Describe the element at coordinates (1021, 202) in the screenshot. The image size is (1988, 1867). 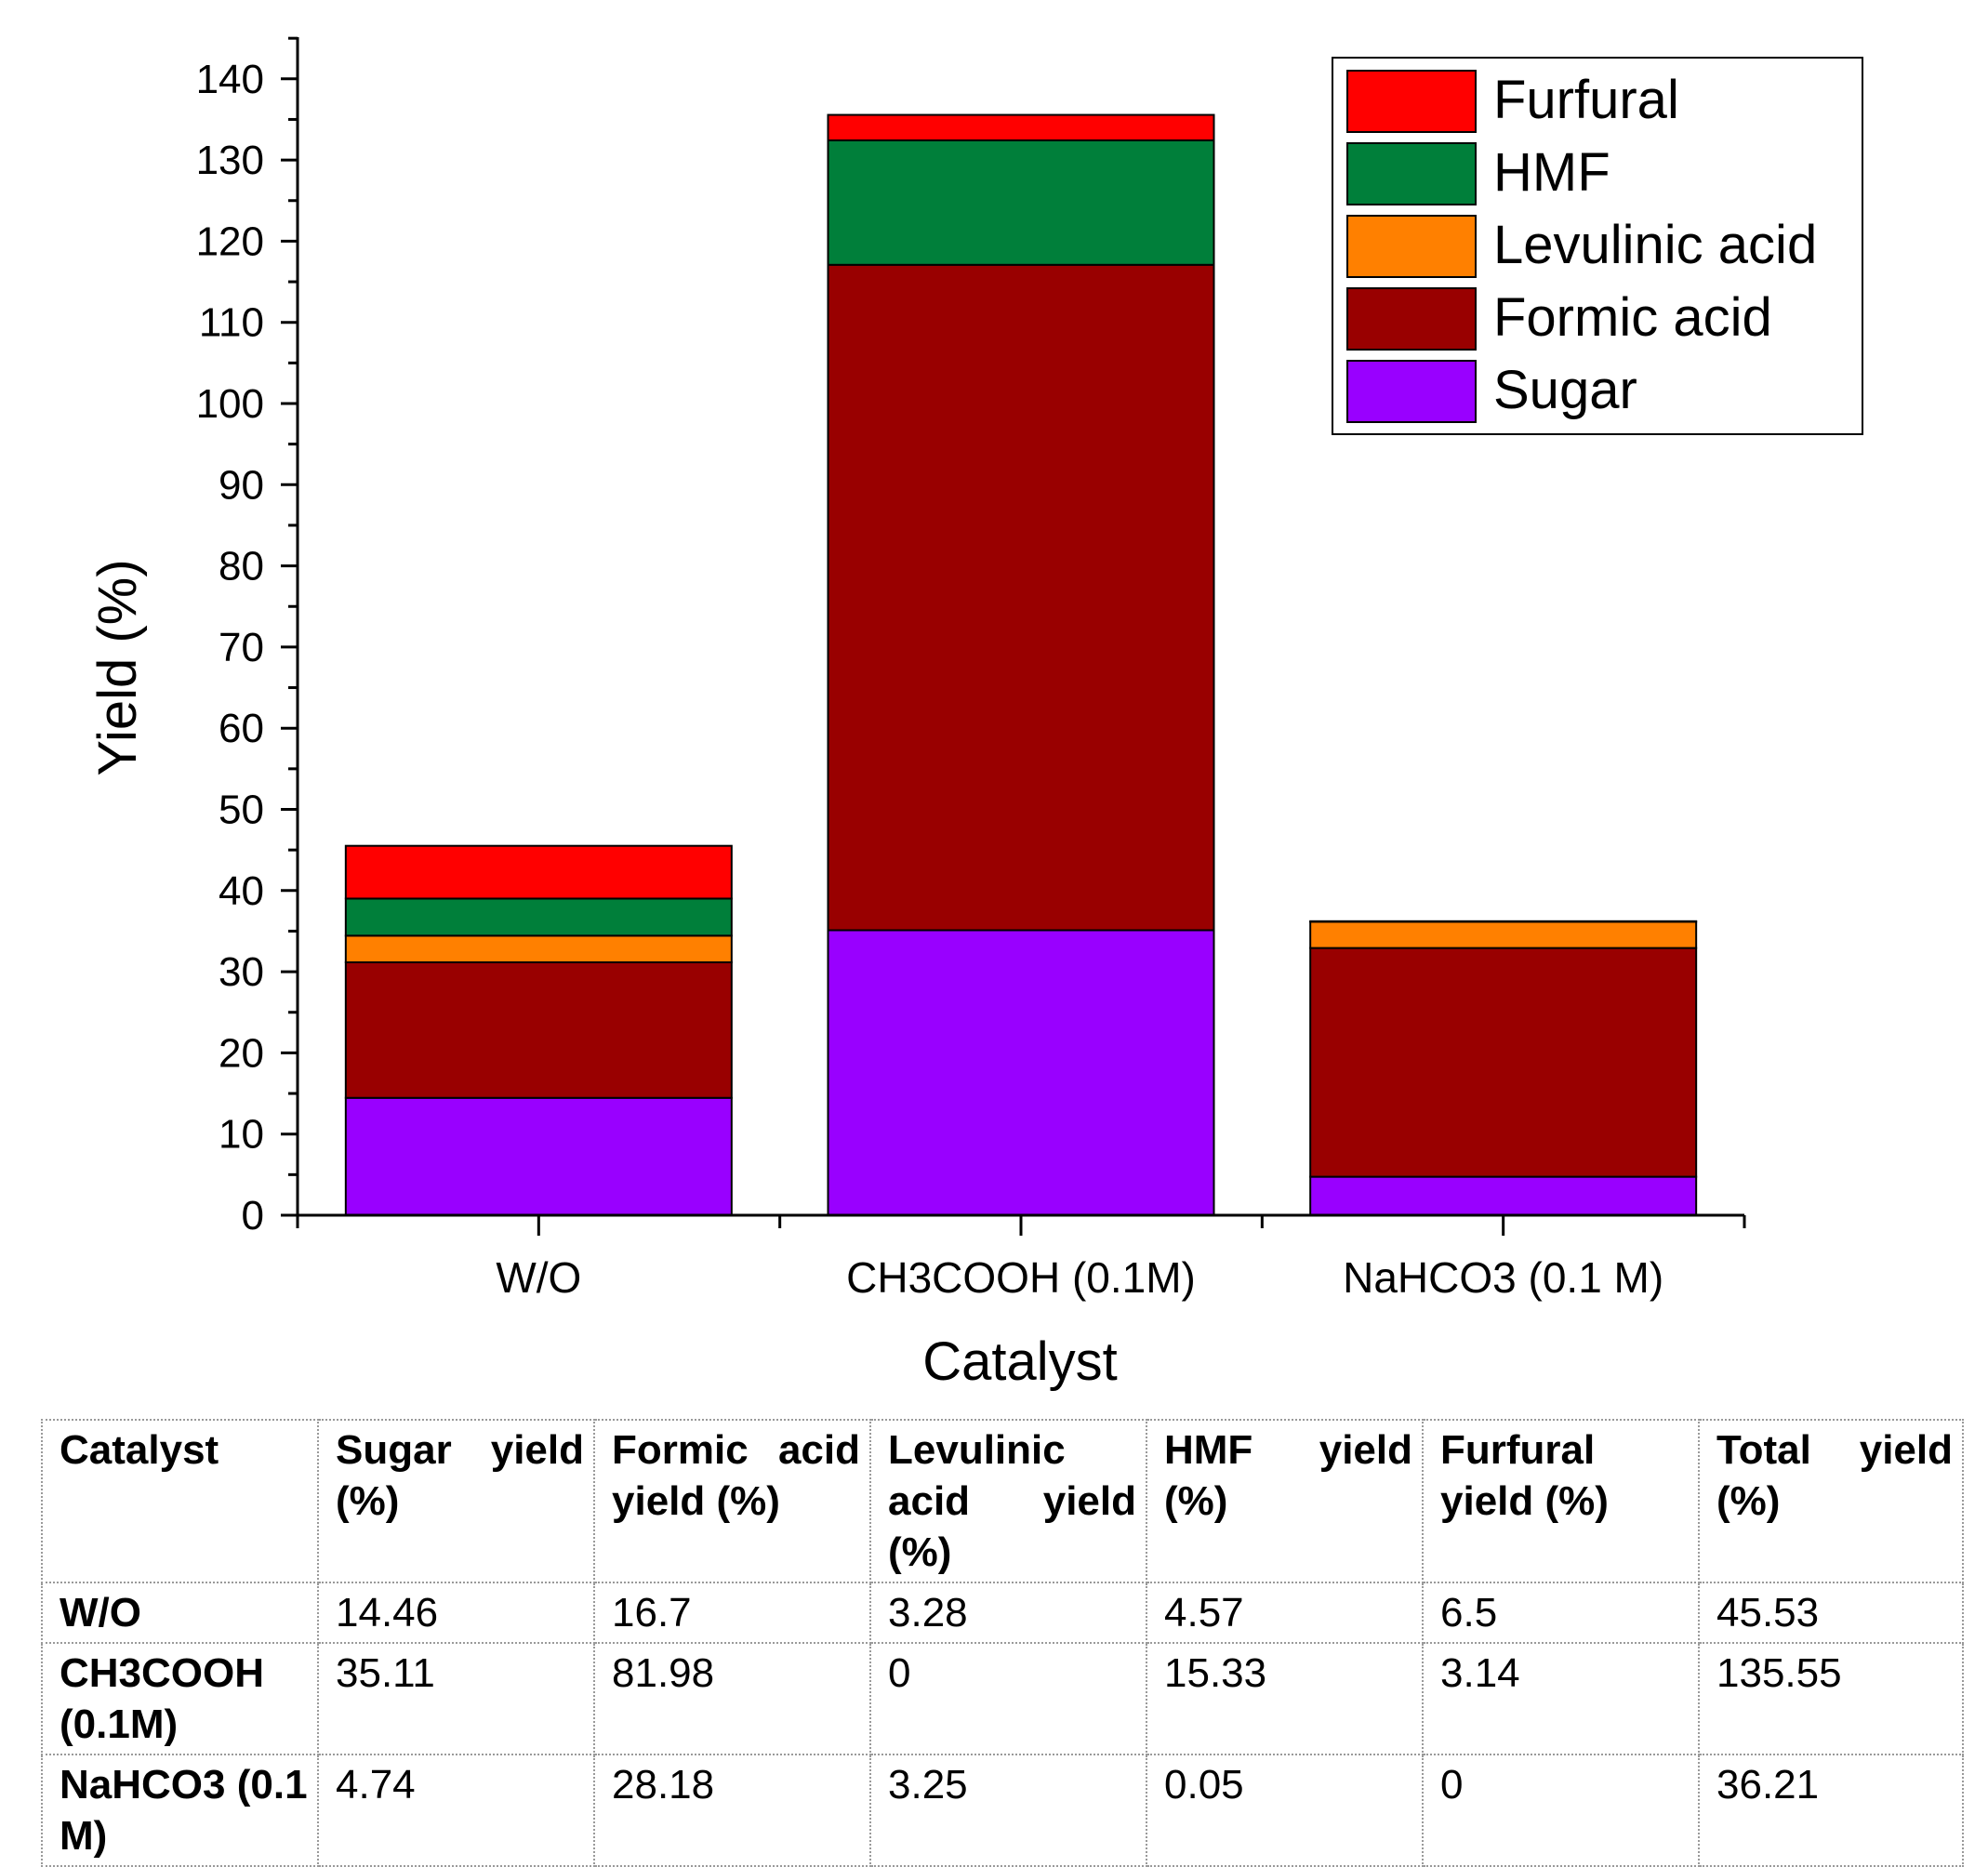
I see `bar-segment-hmf-ch3cooh-0-1m` at that location.